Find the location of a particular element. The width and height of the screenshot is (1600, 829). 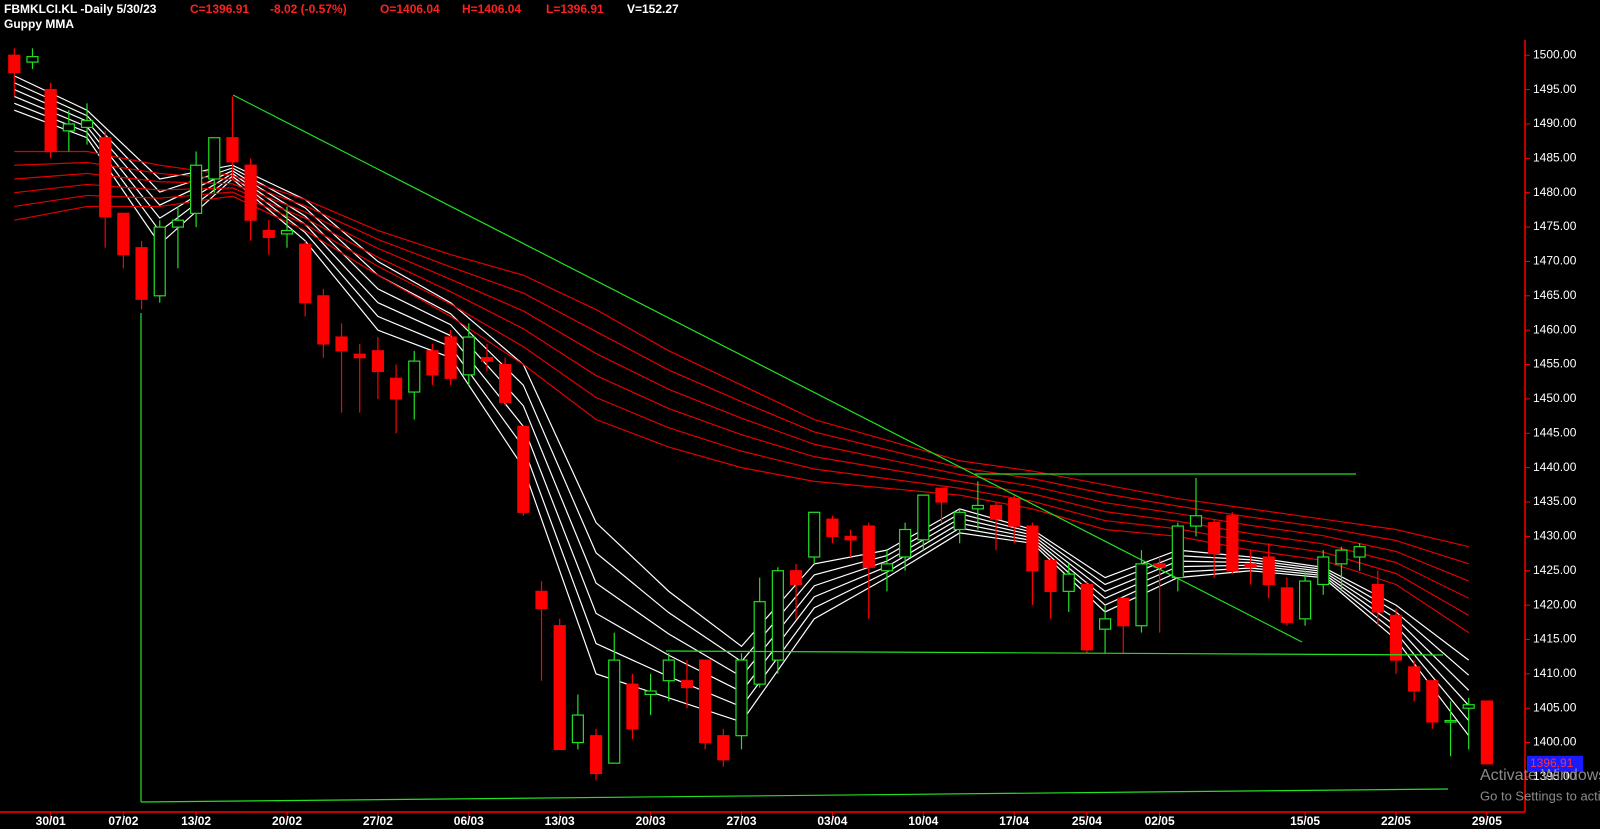

y-tick-label: 1490.00 is located at coordinates (1555, 123).